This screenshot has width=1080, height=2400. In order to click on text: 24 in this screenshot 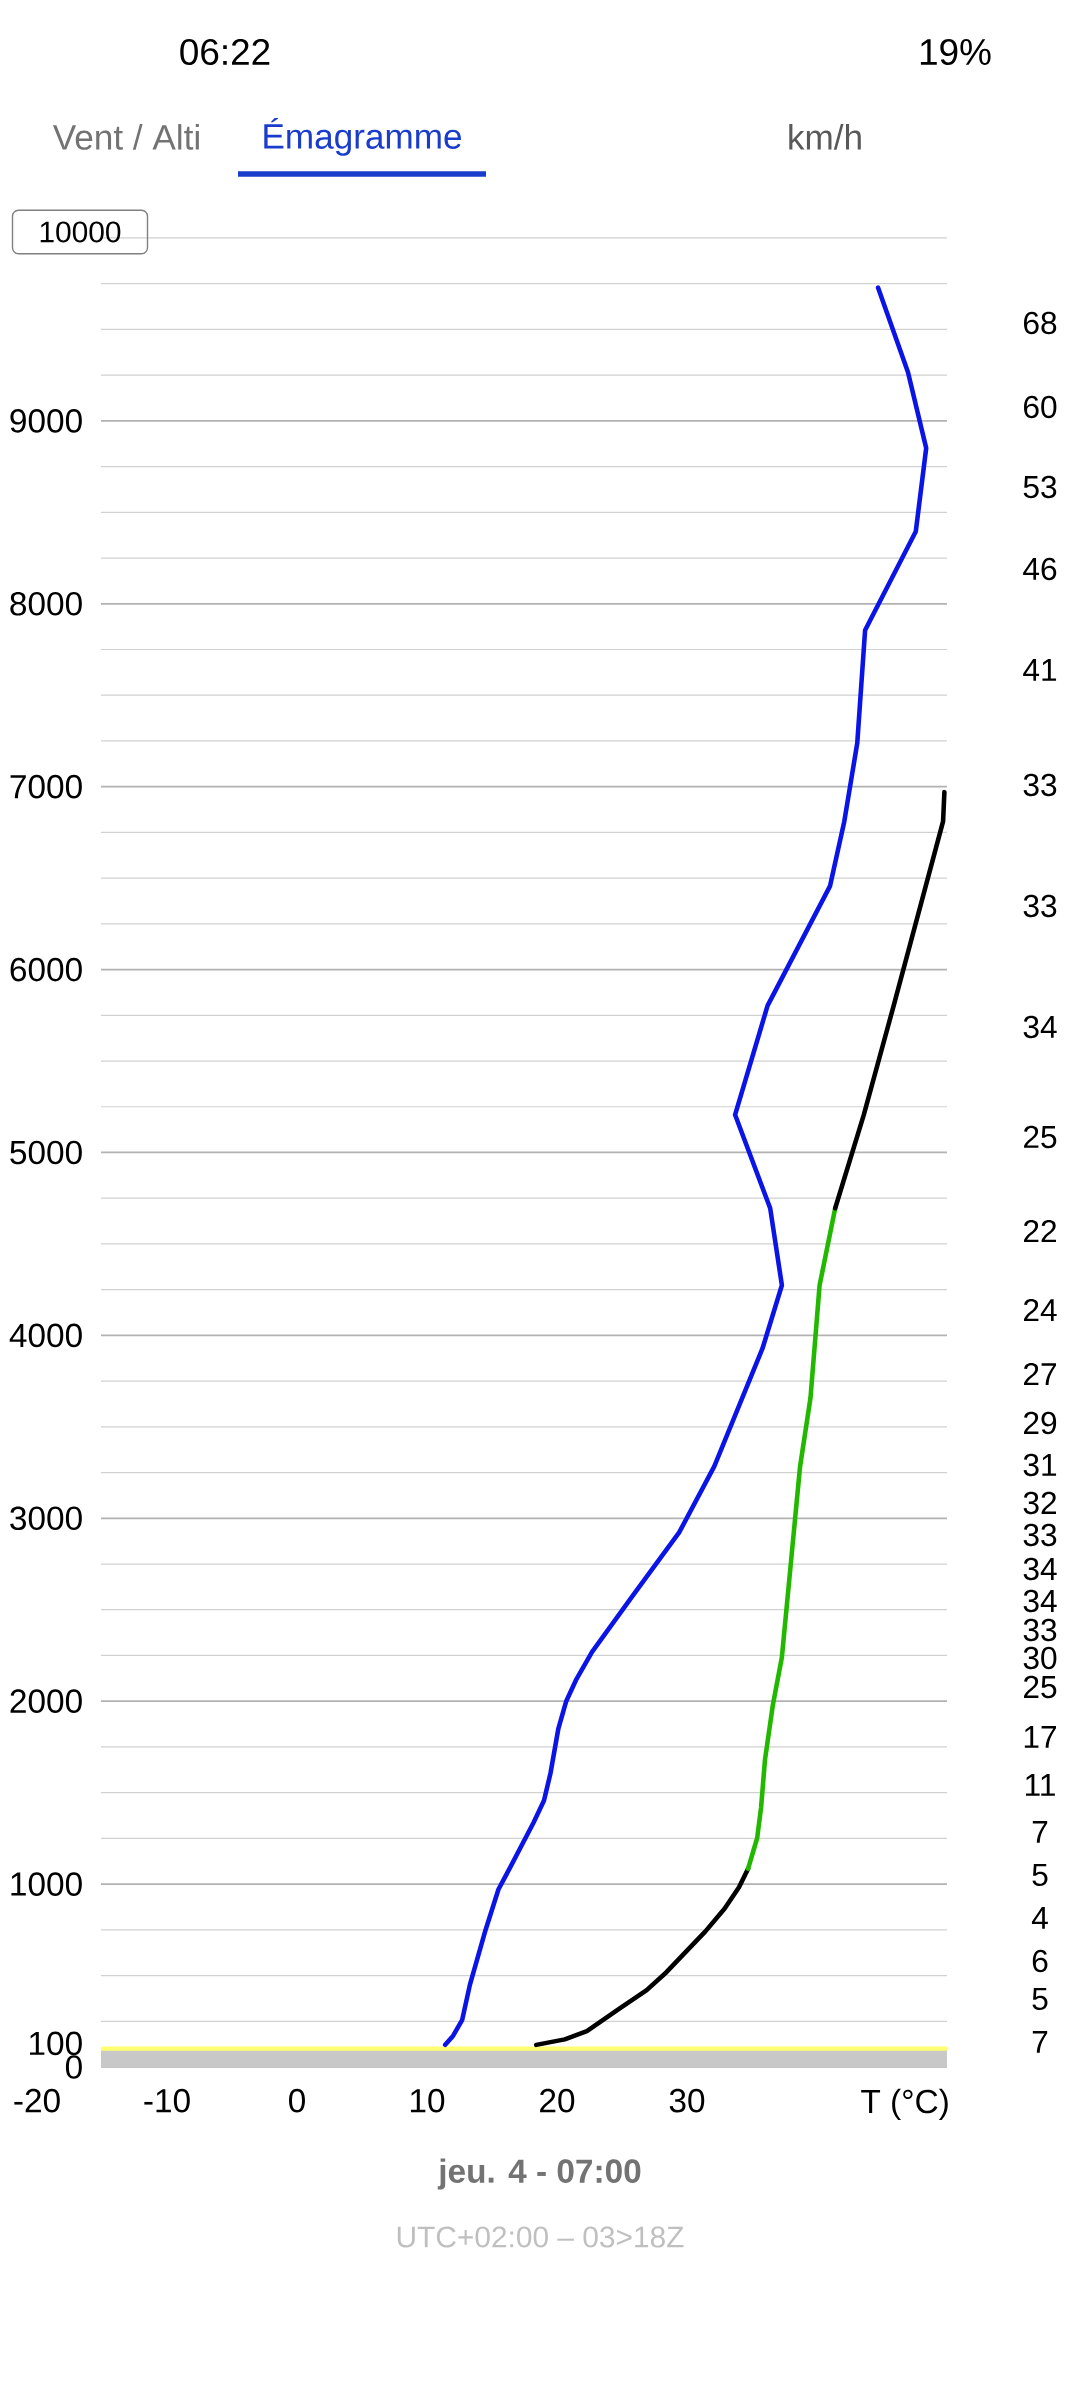, I will do `click(1040, 1310)`.